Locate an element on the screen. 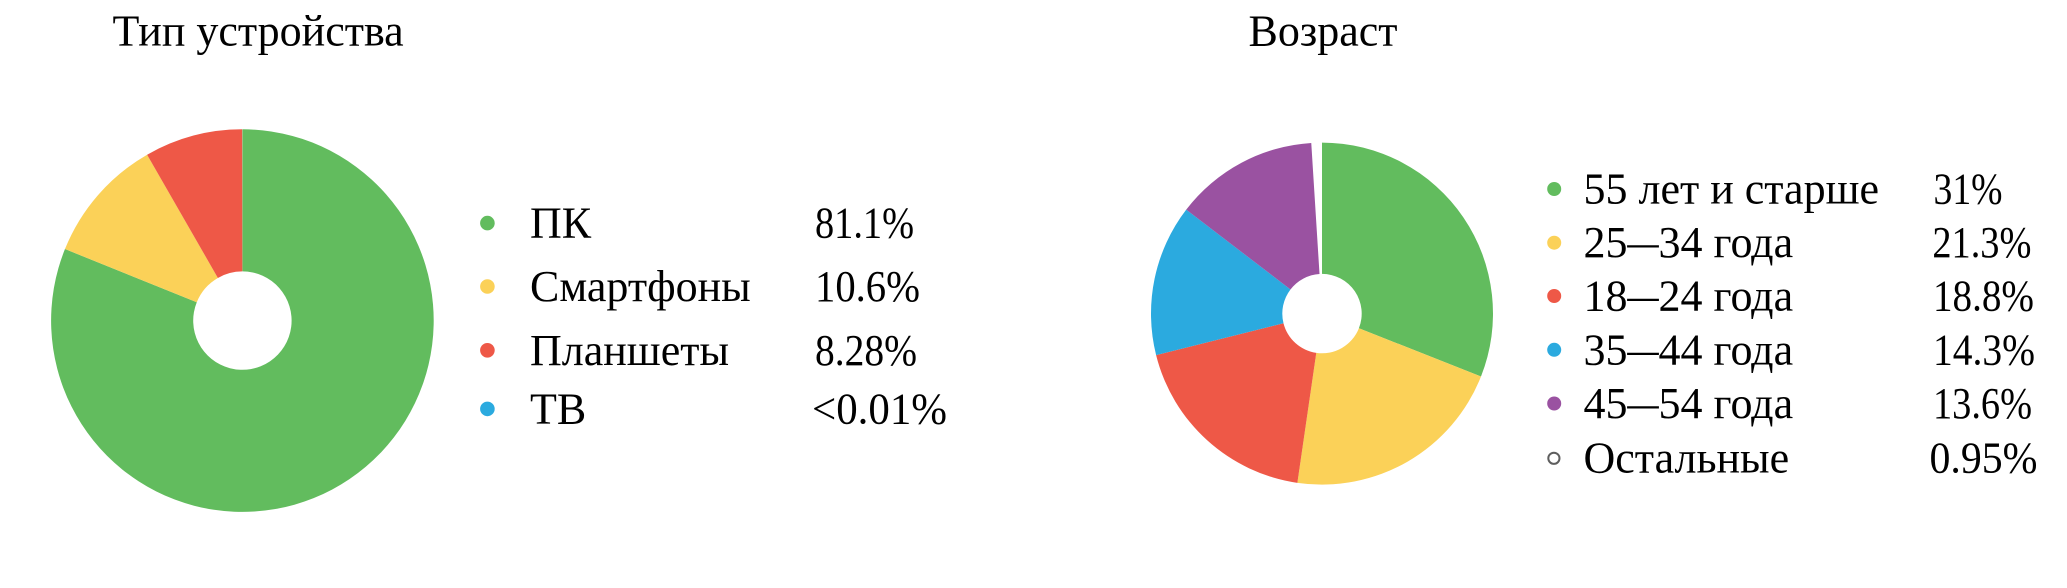  svg-text: ПК is located at coordinates (561, 223).